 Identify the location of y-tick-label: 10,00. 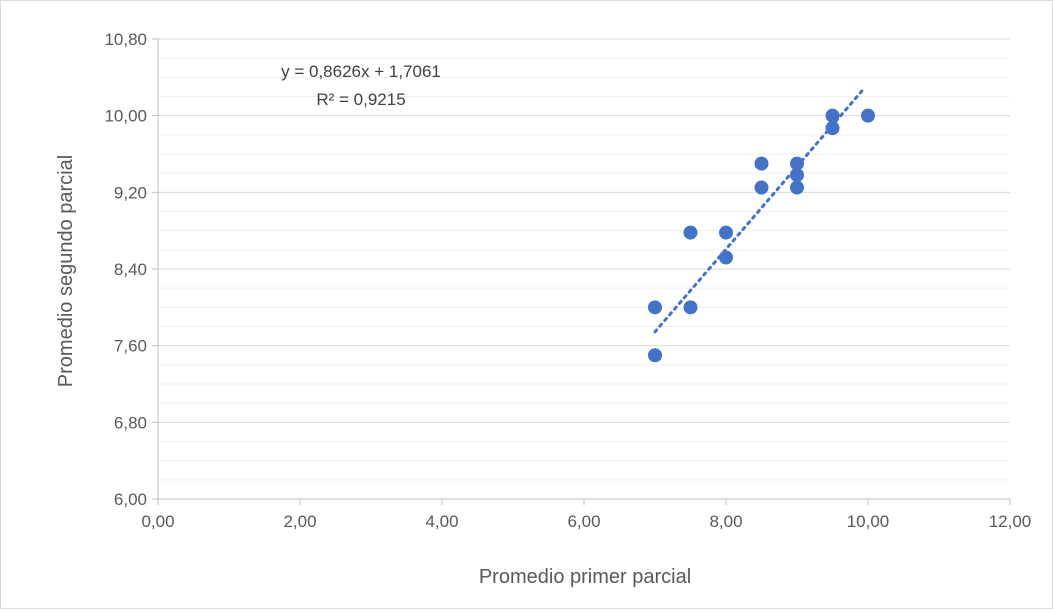
(125, 116).